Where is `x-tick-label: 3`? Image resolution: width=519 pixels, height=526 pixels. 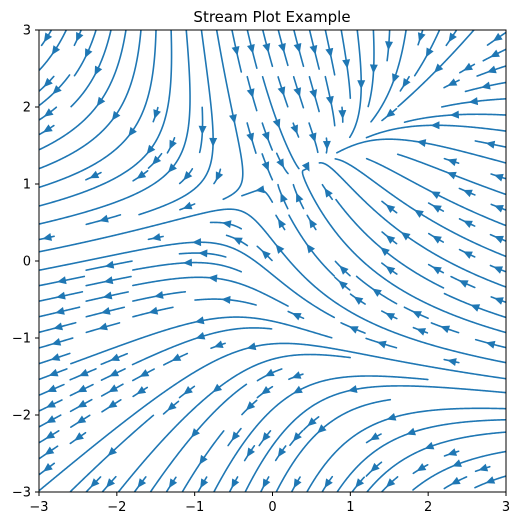
x-tick-label: 3 is located at coordinates (506, 507).